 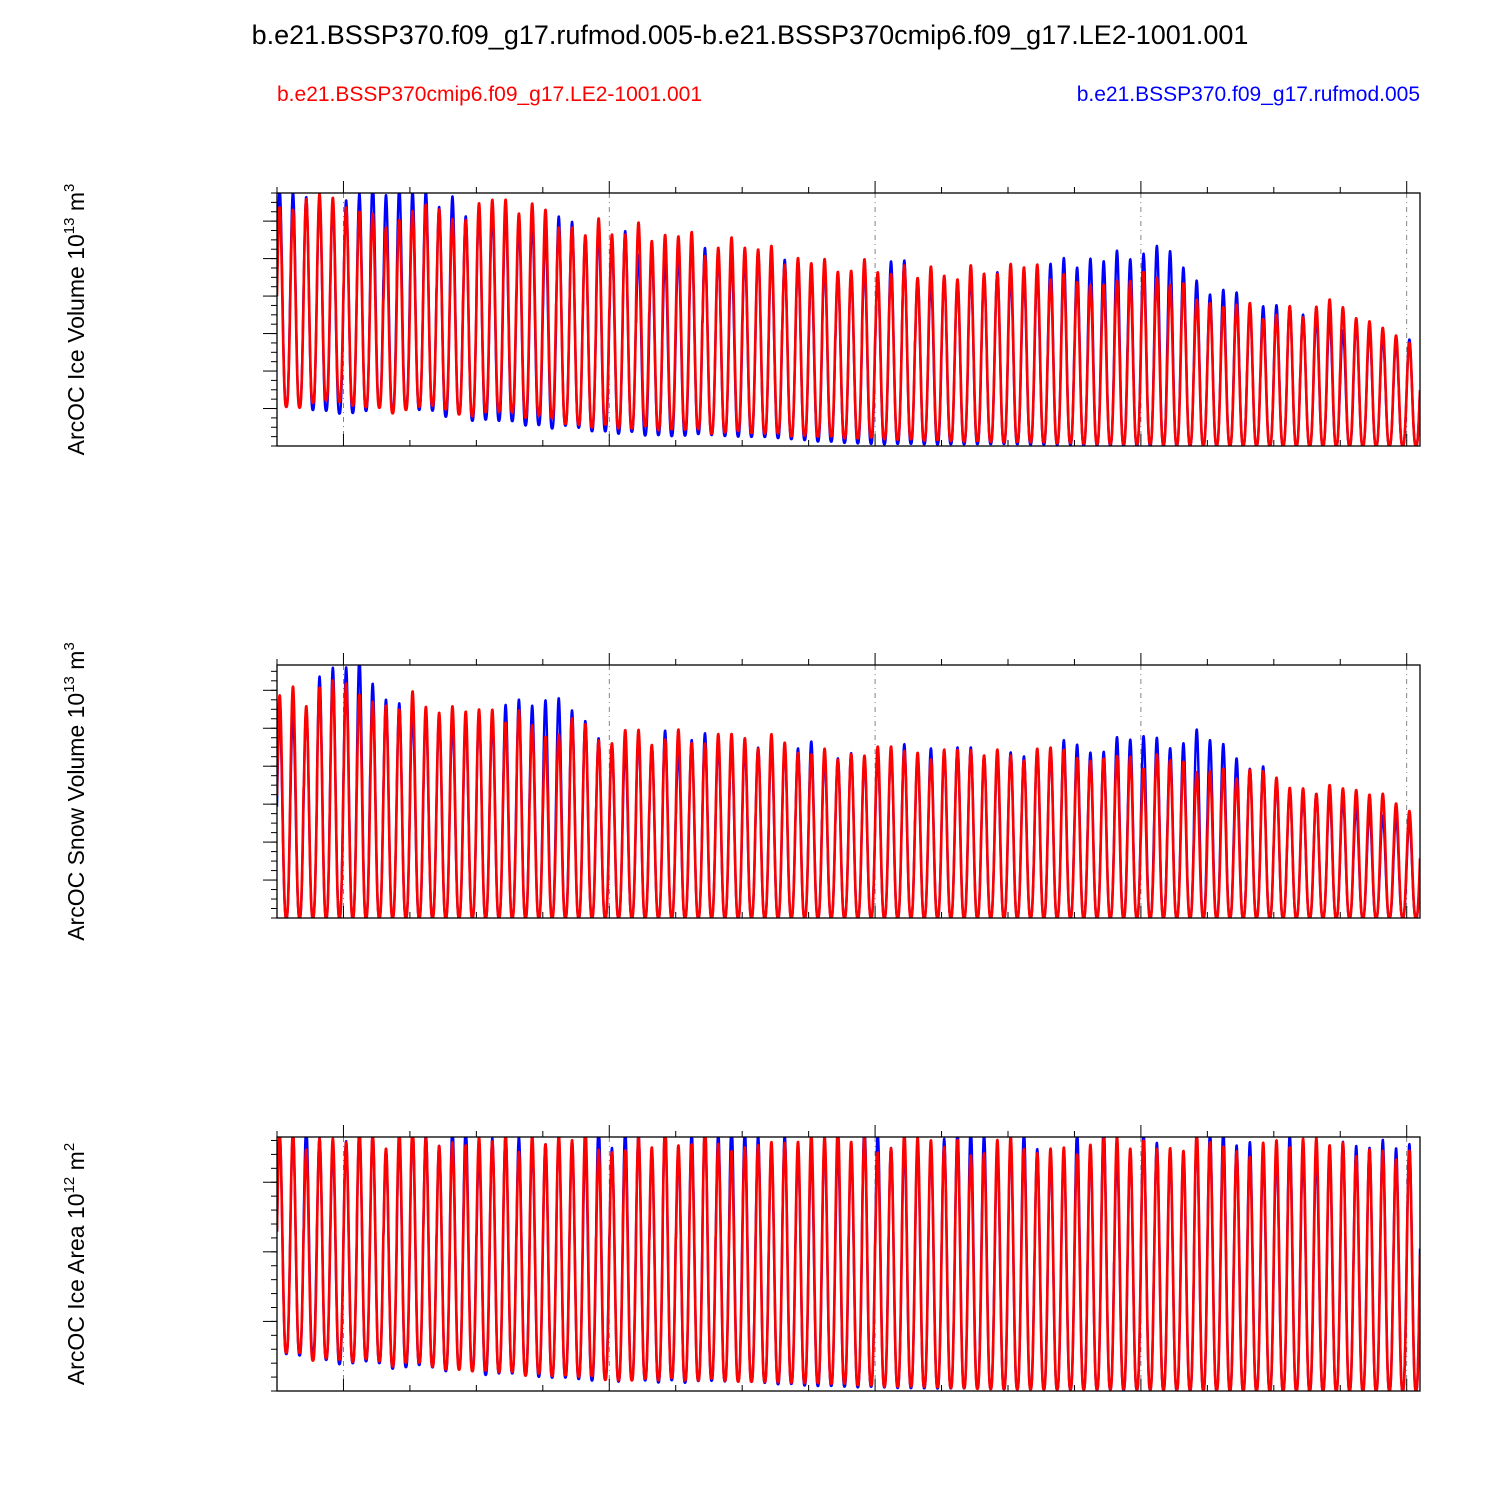 I want to click on snow_volume-ylabel: ArcOC Snow Volume 1013 m3, so click(x=75, y=791).